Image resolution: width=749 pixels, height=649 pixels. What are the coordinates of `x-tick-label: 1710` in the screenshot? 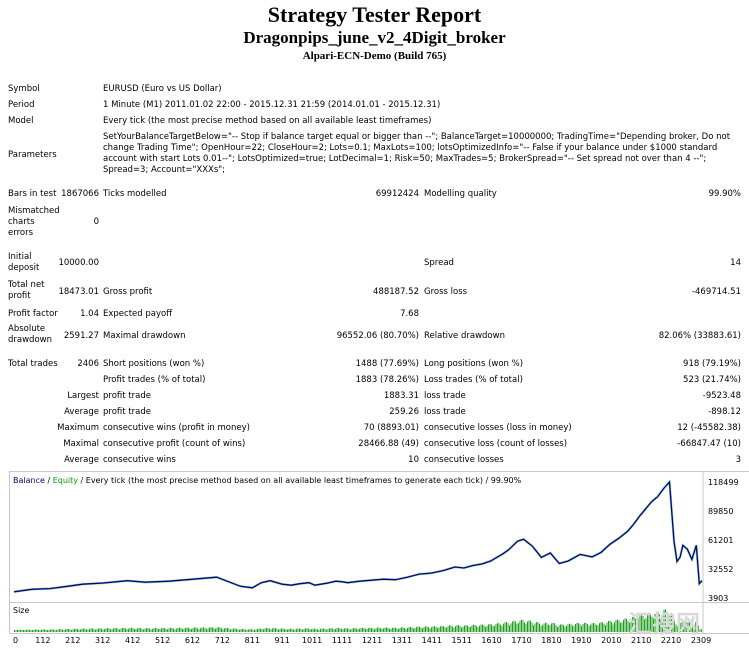 It's located at (521, 640).